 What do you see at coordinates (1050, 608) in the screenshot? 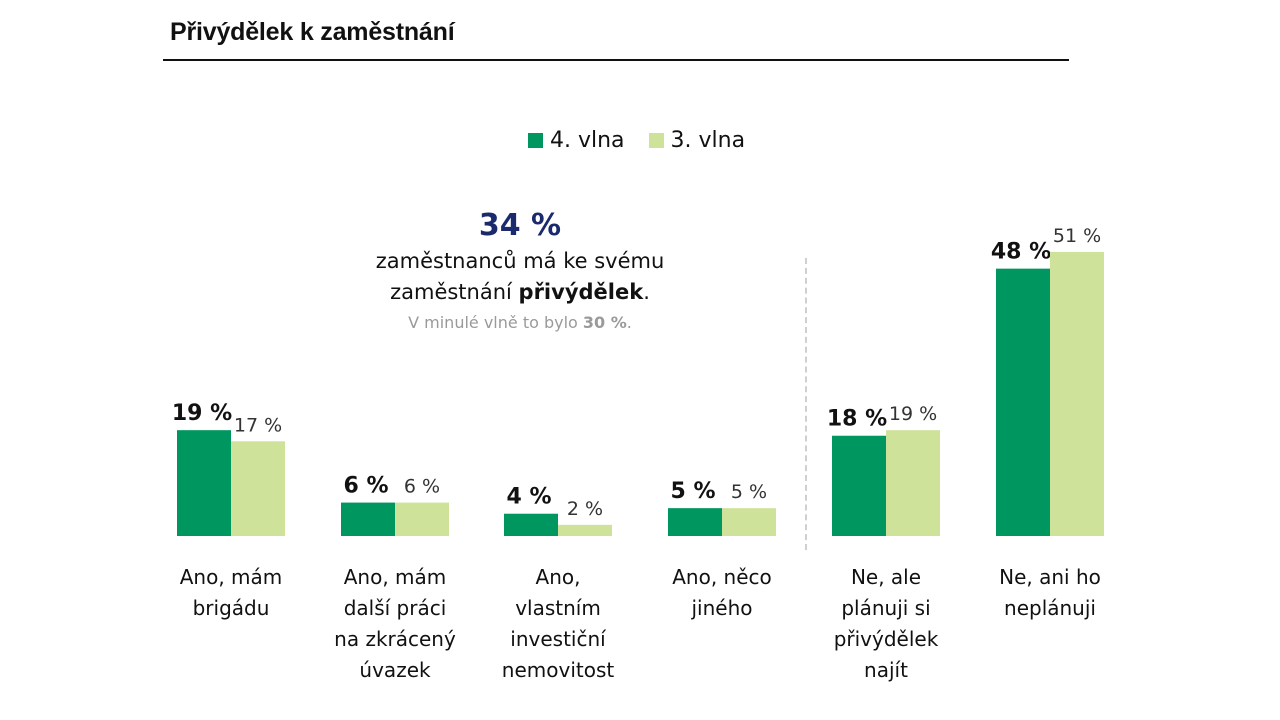
I see `category-label-line: neplánuji` at bounding box center [1050, 608].